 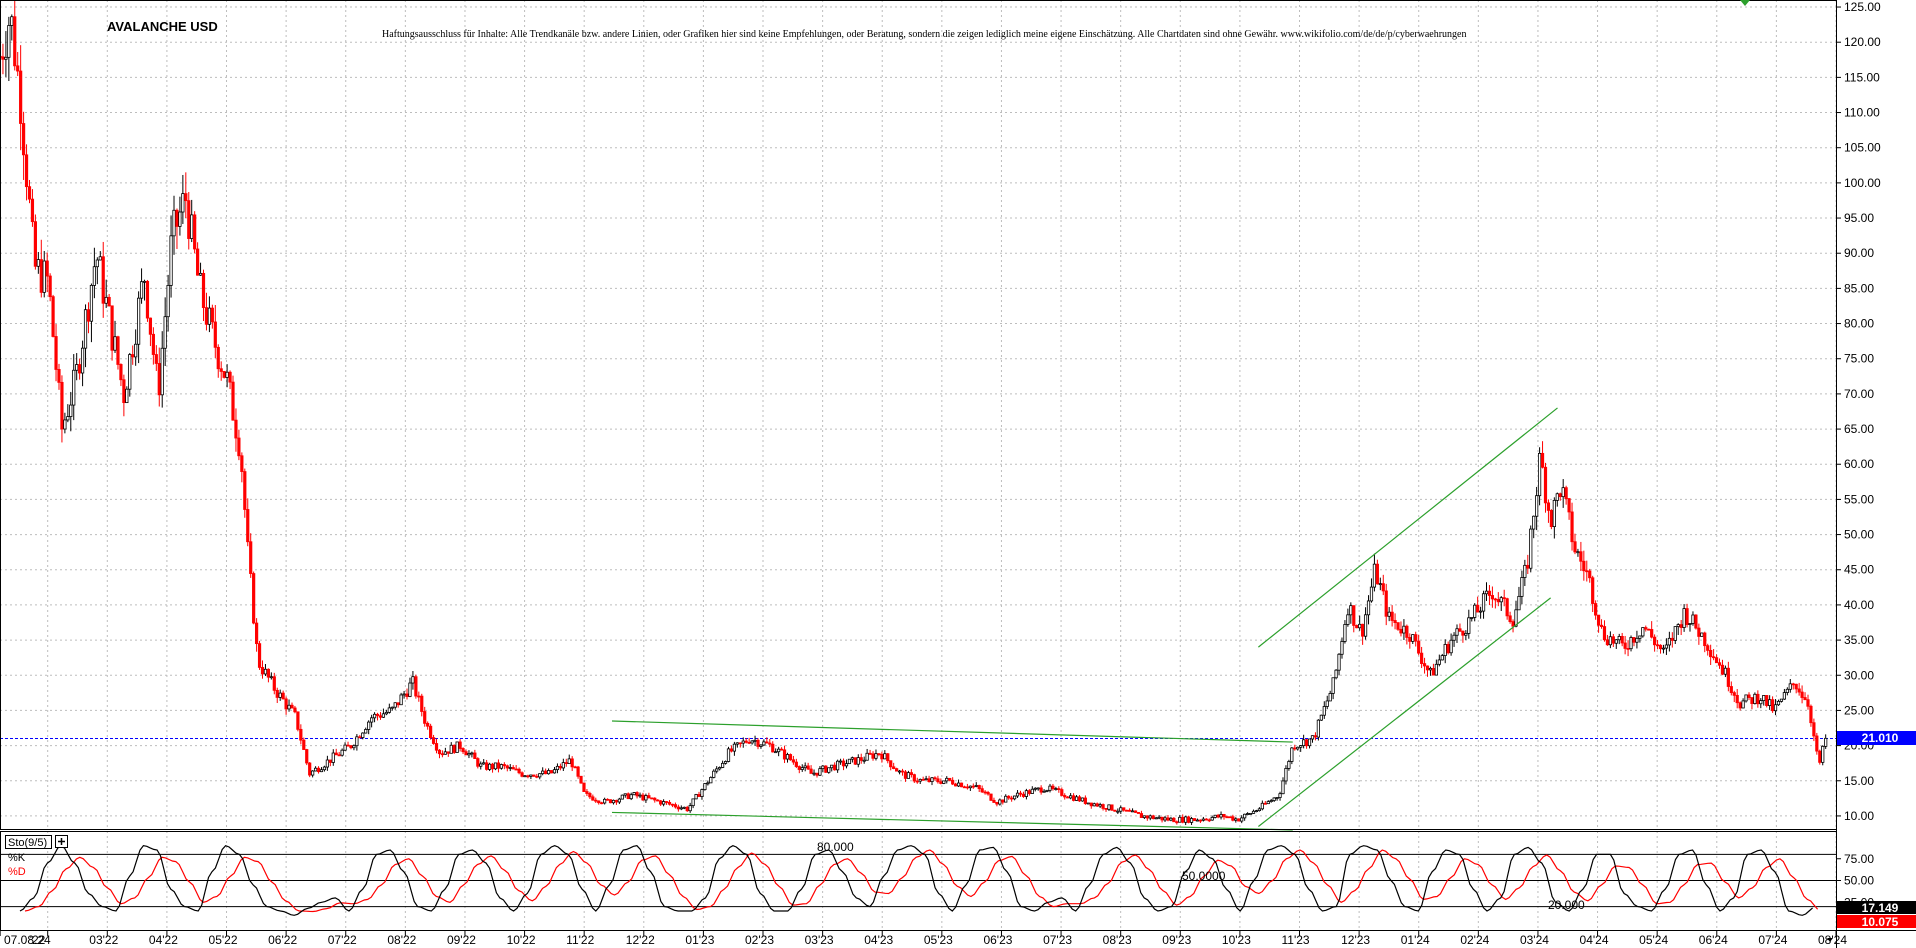 I want to click on x-tick-label: 01'24, so click(x=1415, y=940).